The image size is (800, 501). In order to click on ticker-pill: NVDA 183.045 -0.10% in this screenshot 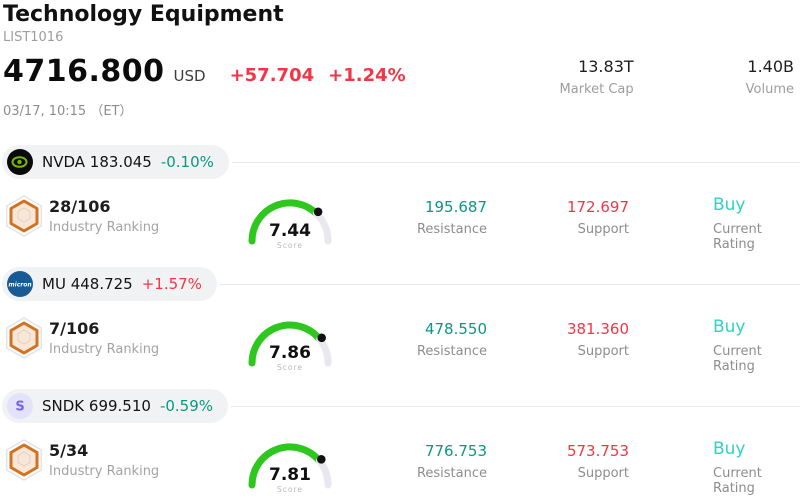, I will do `click(115, 162)`.